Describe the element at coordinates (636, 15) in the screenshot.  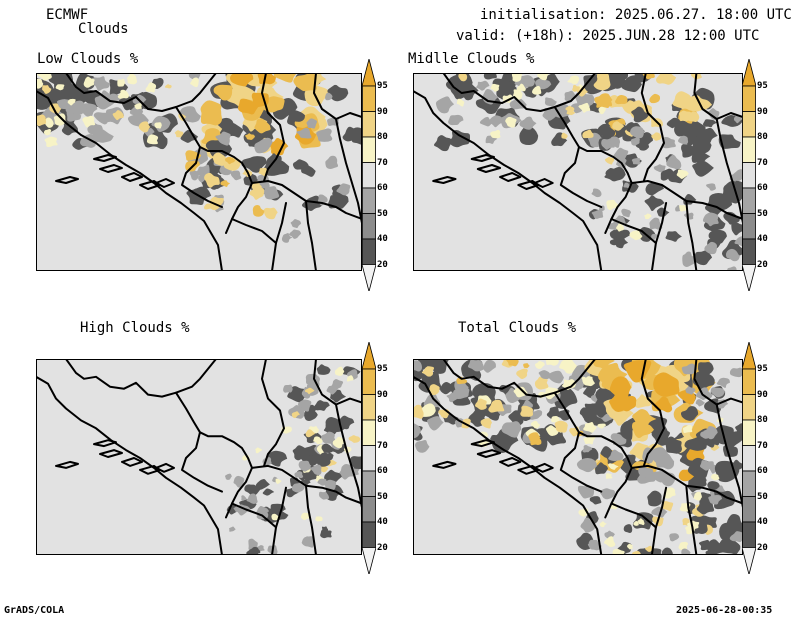
I see `initialisation-label: initialisation: 2025.06.27. 18:00 UTC` at that location.